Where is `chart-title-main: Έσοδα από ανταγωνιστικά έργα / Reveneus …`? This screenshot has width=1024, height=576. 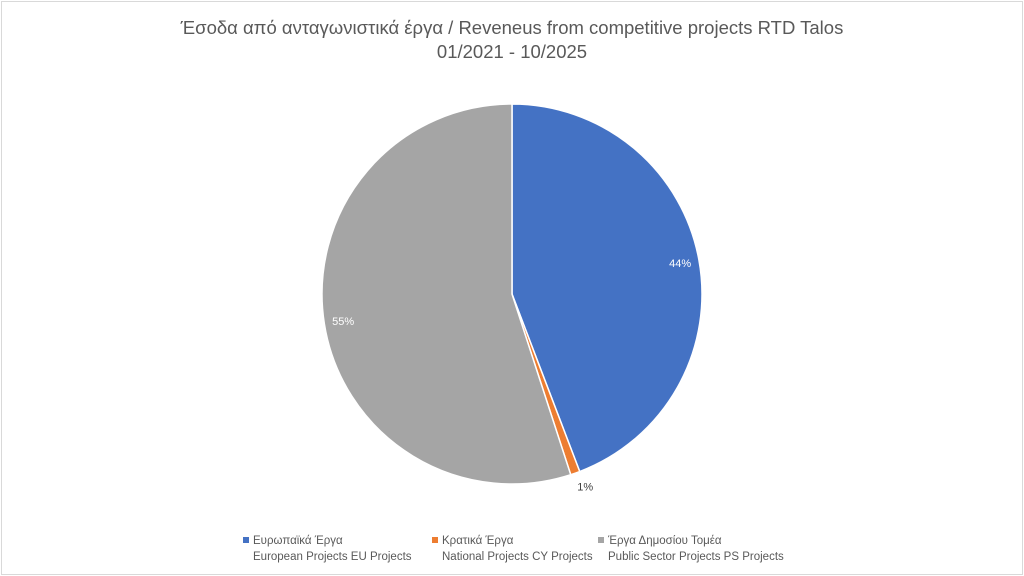 chart-title-main: Έσοδα από ανταγωνιστικά έργα / Reveneus … is located at coordinates (512, 27).